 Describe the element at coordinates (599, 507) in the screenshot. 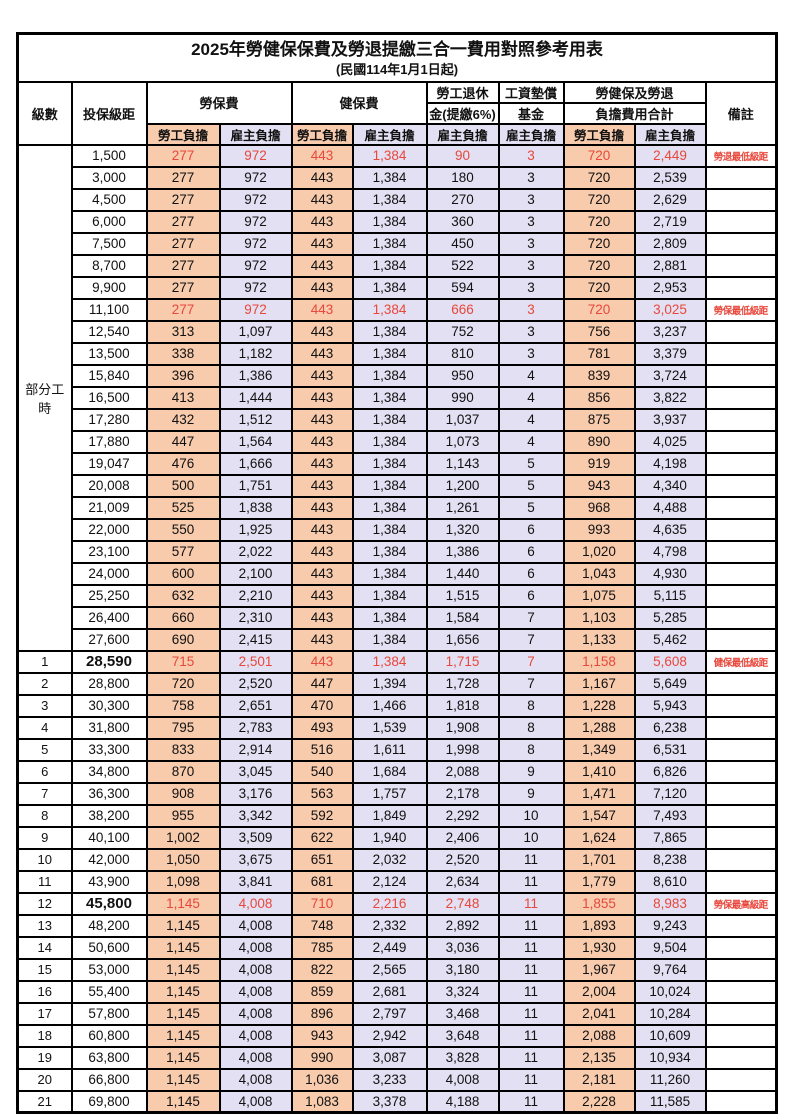

I see `value-cell: 968` at that location.